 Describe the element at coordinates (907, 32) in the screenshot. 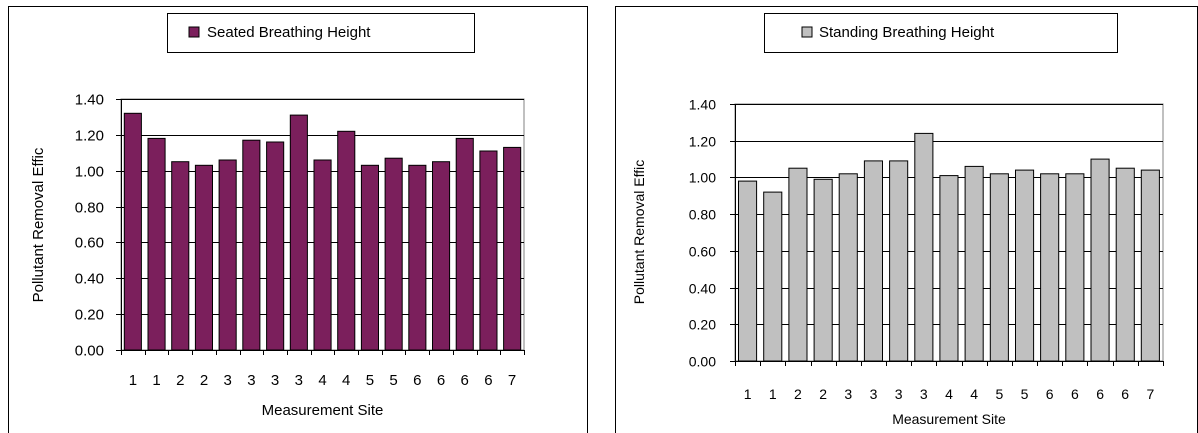

I see `legend-label: Standing Breathing Height` at that location.